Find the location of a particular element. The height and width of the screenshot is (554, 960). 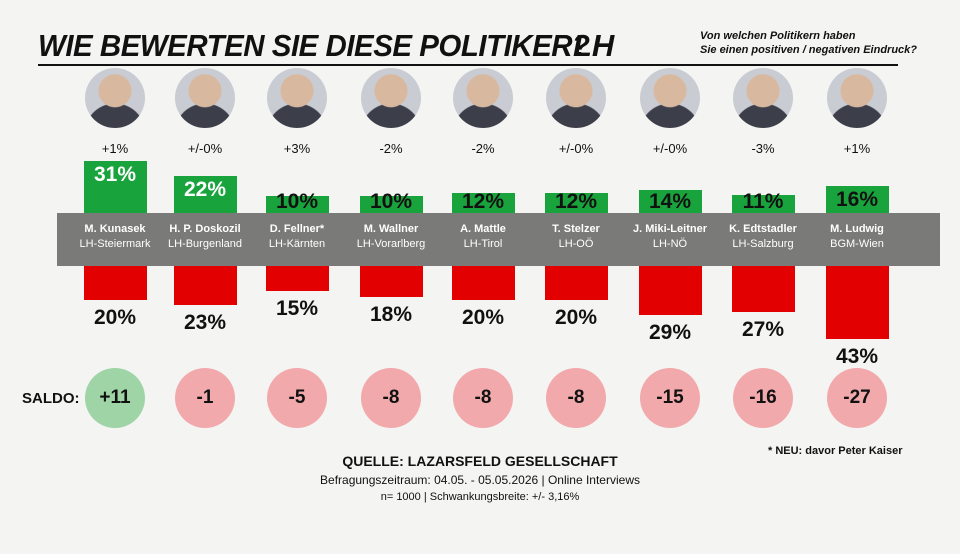

change-label: +3% is located at coordinates (297, 148).